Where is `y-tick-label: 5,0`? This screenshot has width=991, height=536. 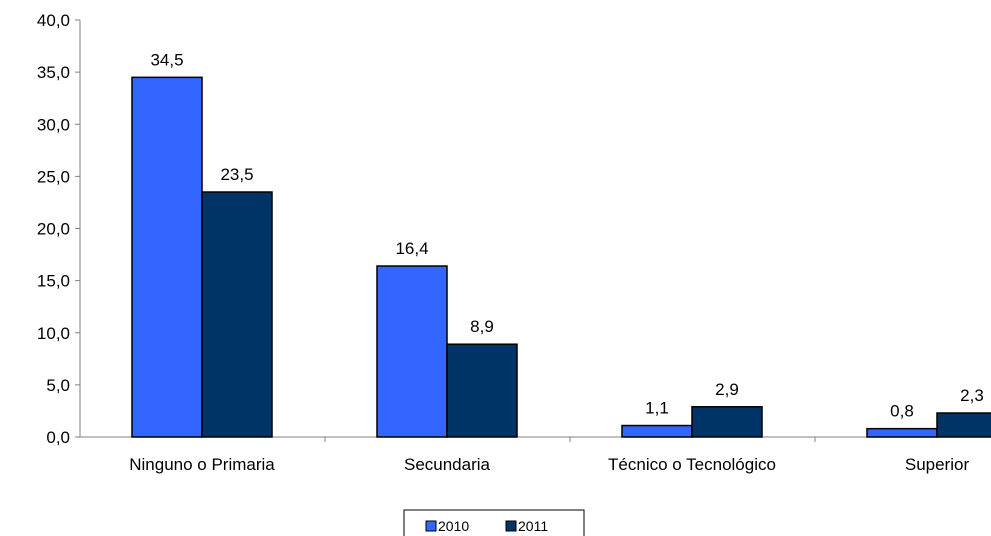 y-tick-label: 5,0 is located at coordinates (58, 385).